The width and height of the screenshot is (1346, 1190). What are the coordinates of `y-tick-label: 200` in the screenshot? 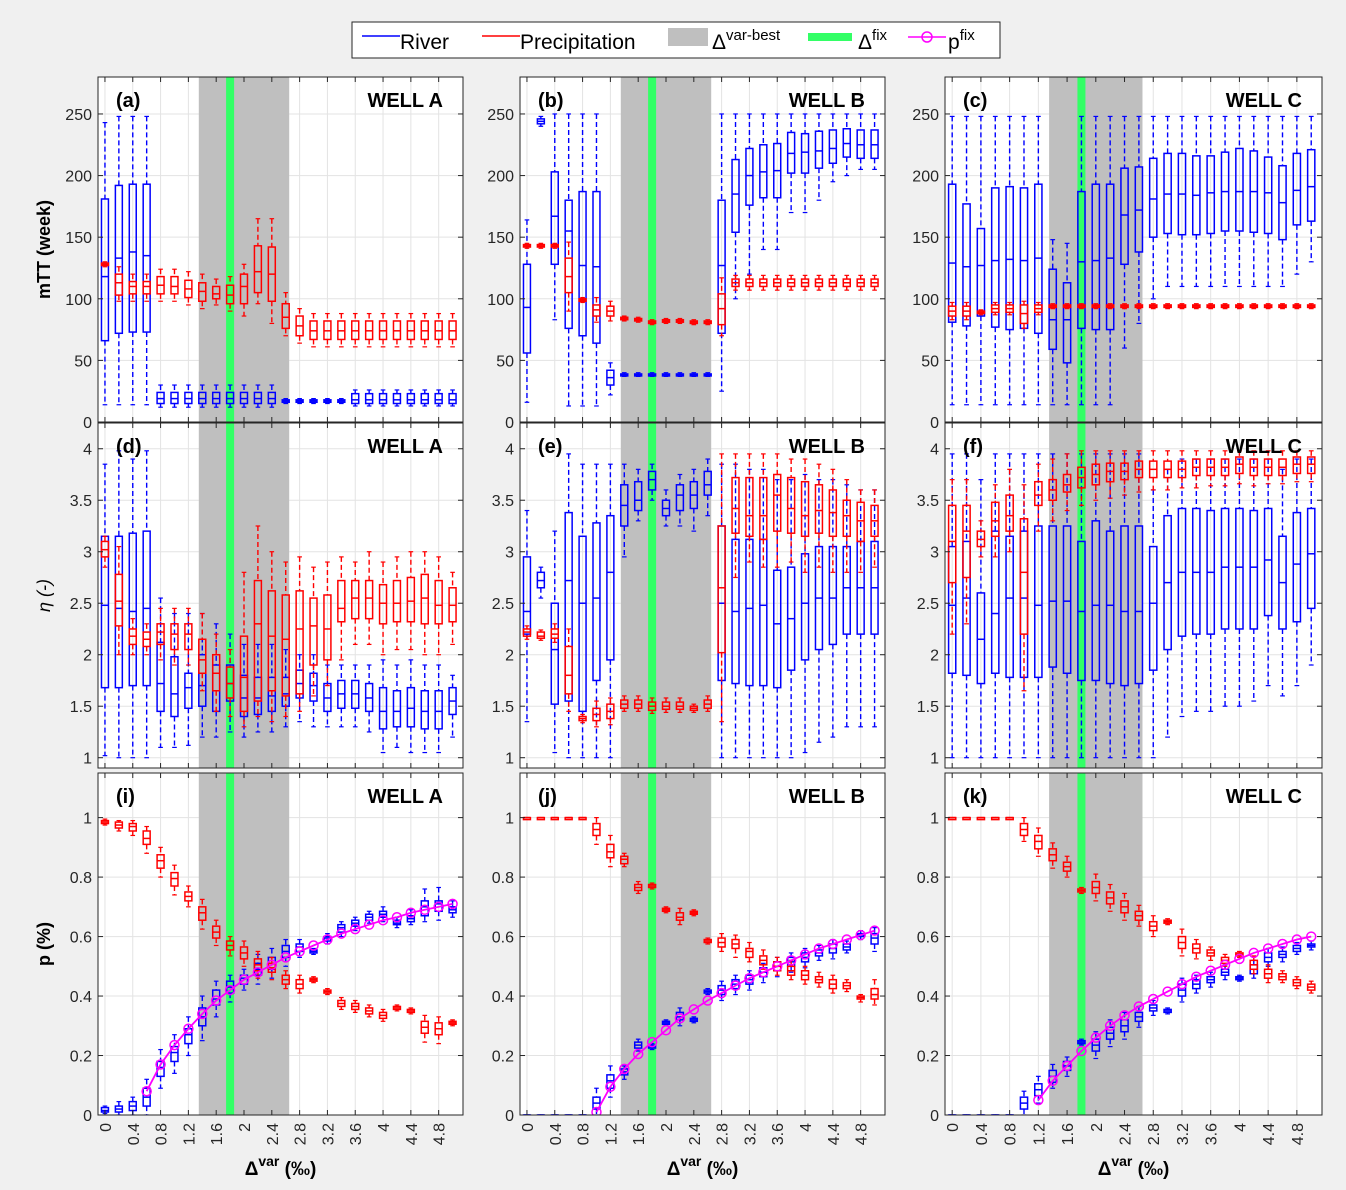 It's located at (925, 177).